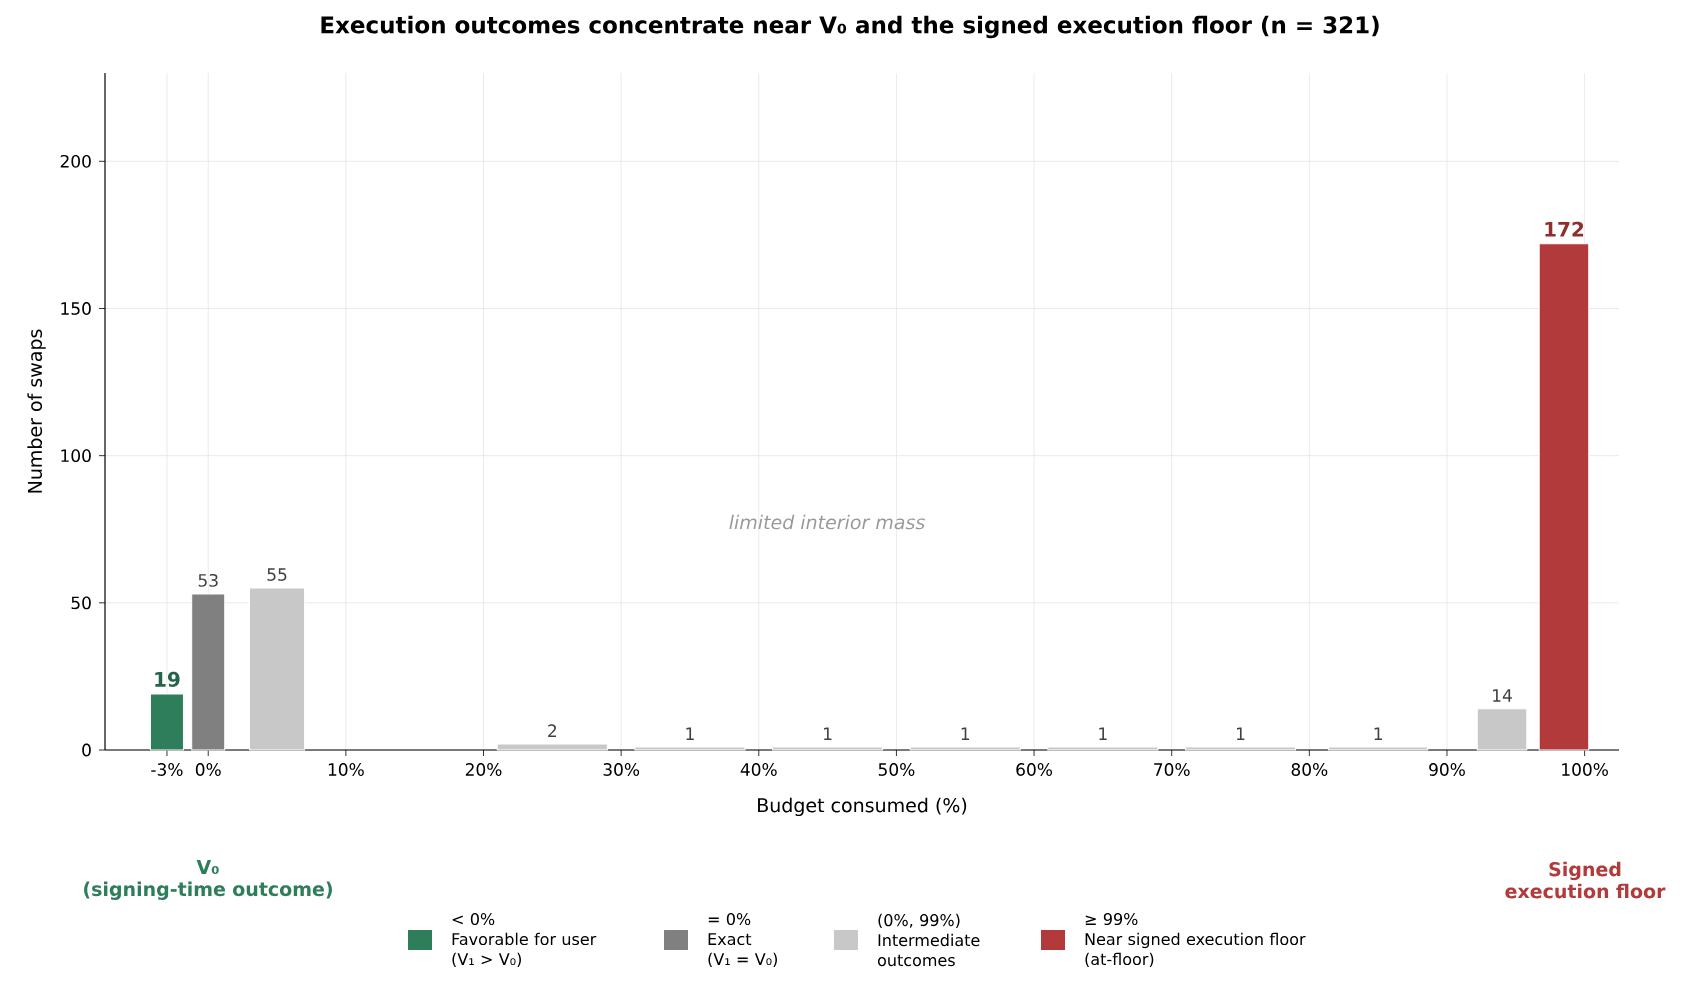 This screenshot has height=1001, width=1701. Describe the element at coordinates (81, 603) in the screenshot. I see `y-tick-label: 50` at that location.